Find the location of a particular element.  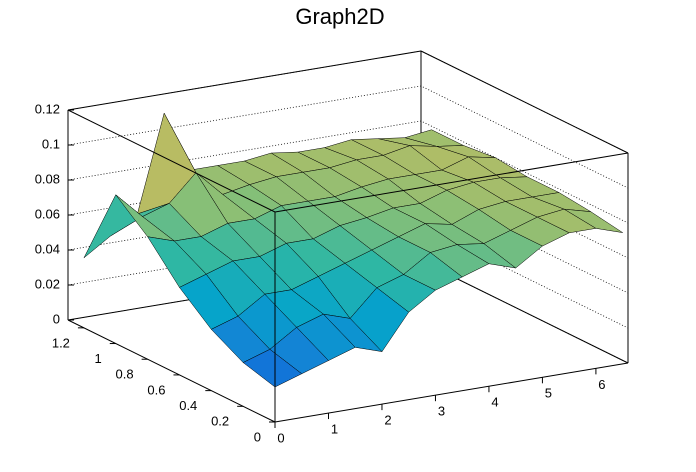

x-tick-label: 2 is located at coordinates (387, 420).